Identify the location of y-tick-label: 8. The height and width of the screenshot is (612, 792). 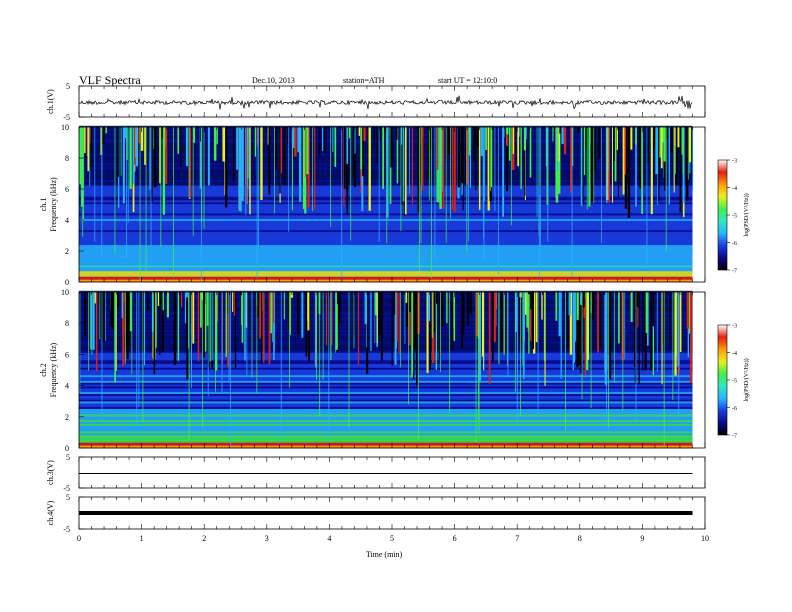
(67, 158).